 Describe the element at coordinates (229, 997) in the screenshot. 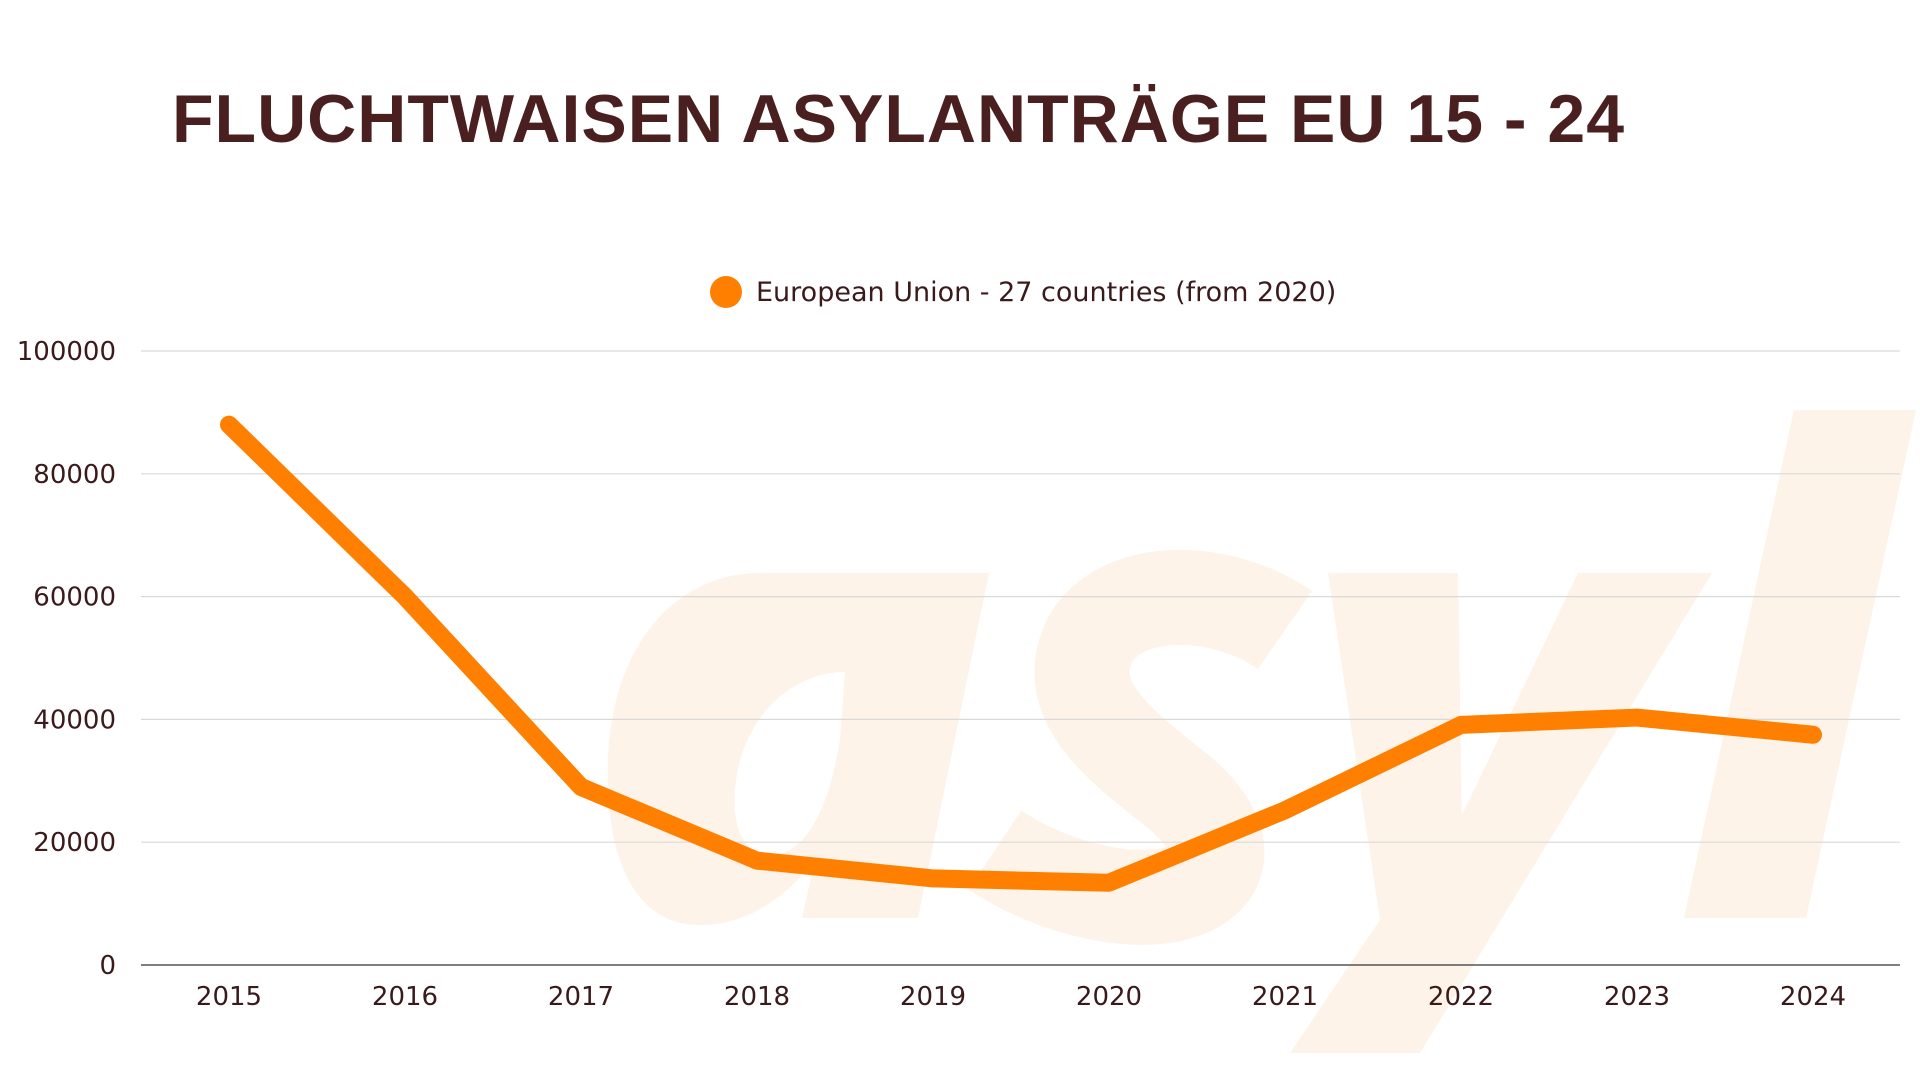

I see `x-tick-label: 2015` at that location.